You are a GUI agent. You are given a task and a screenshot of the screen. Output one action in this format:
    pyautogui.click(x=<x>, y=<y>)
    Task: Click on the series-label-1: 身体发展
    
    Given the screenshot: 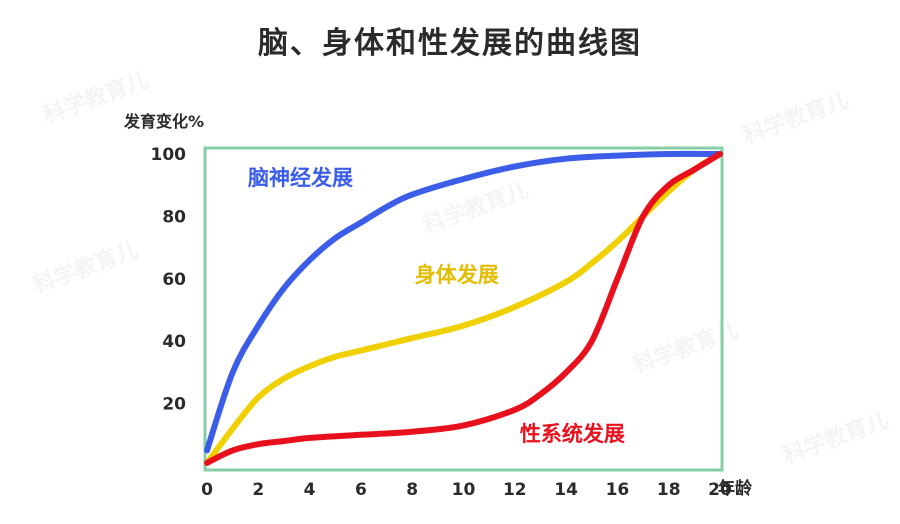 What is the action you would take?
    pyautogui.click(x=457, y=275)
    